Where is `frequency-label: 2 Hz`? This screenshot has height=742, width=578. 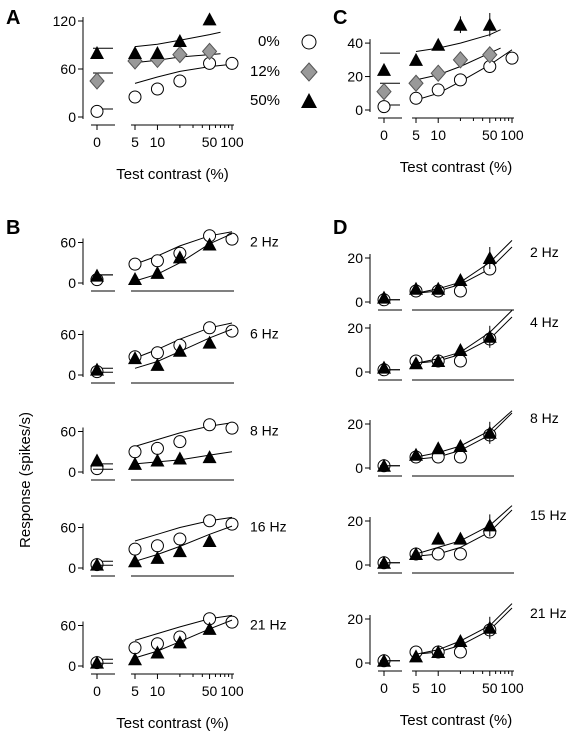 frequency-label: 2 Hz is located at coordinates (544, 252).